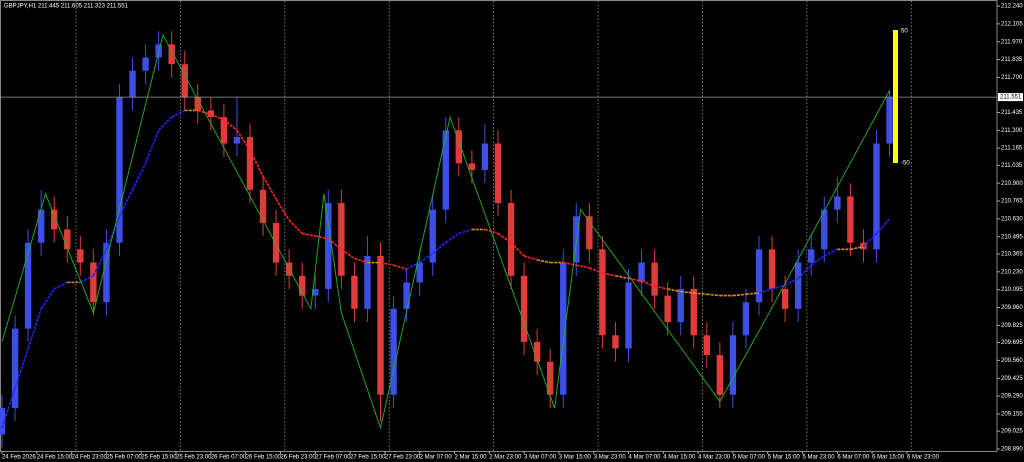 The height and width of the screenshot is (462, 1024). What do you see at coordinates (895, 96) in the screenshot?
I see `indicator-bar` at bounding box center [895, 96].